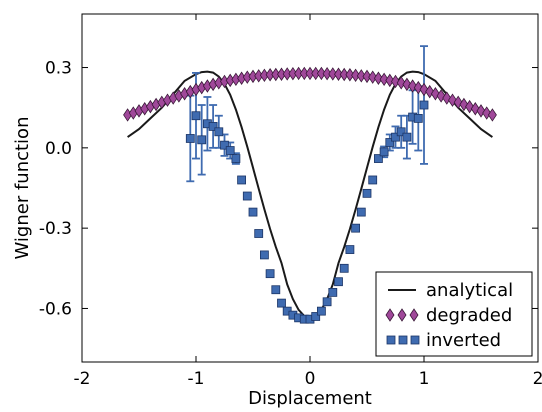  I want to click on y-tick-label: 0.3, so click(58, 69).